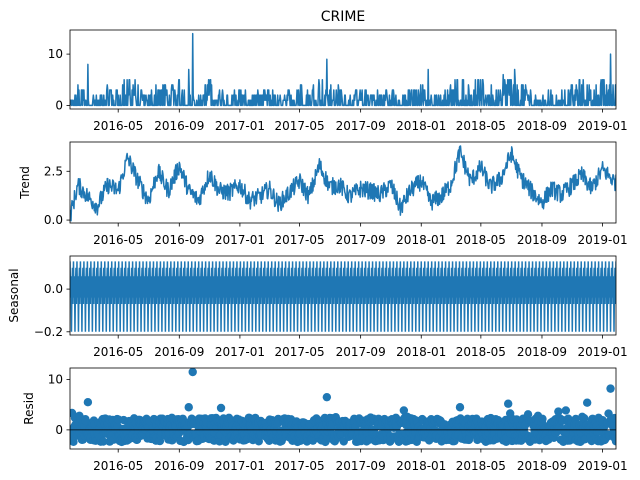  Describe the element at coordinates (603, 352) in the screenshot. I see `seasonal-xtick-label: 2019-01` at that location.